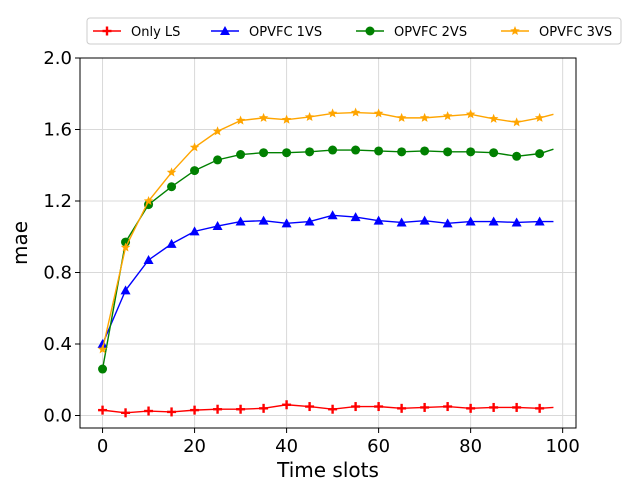 The height and width of the screenshot is (484, 640). Describe the element at coordinates (57, 129) in the screenshot. I see `y-tick-label: 1.6` at that location.